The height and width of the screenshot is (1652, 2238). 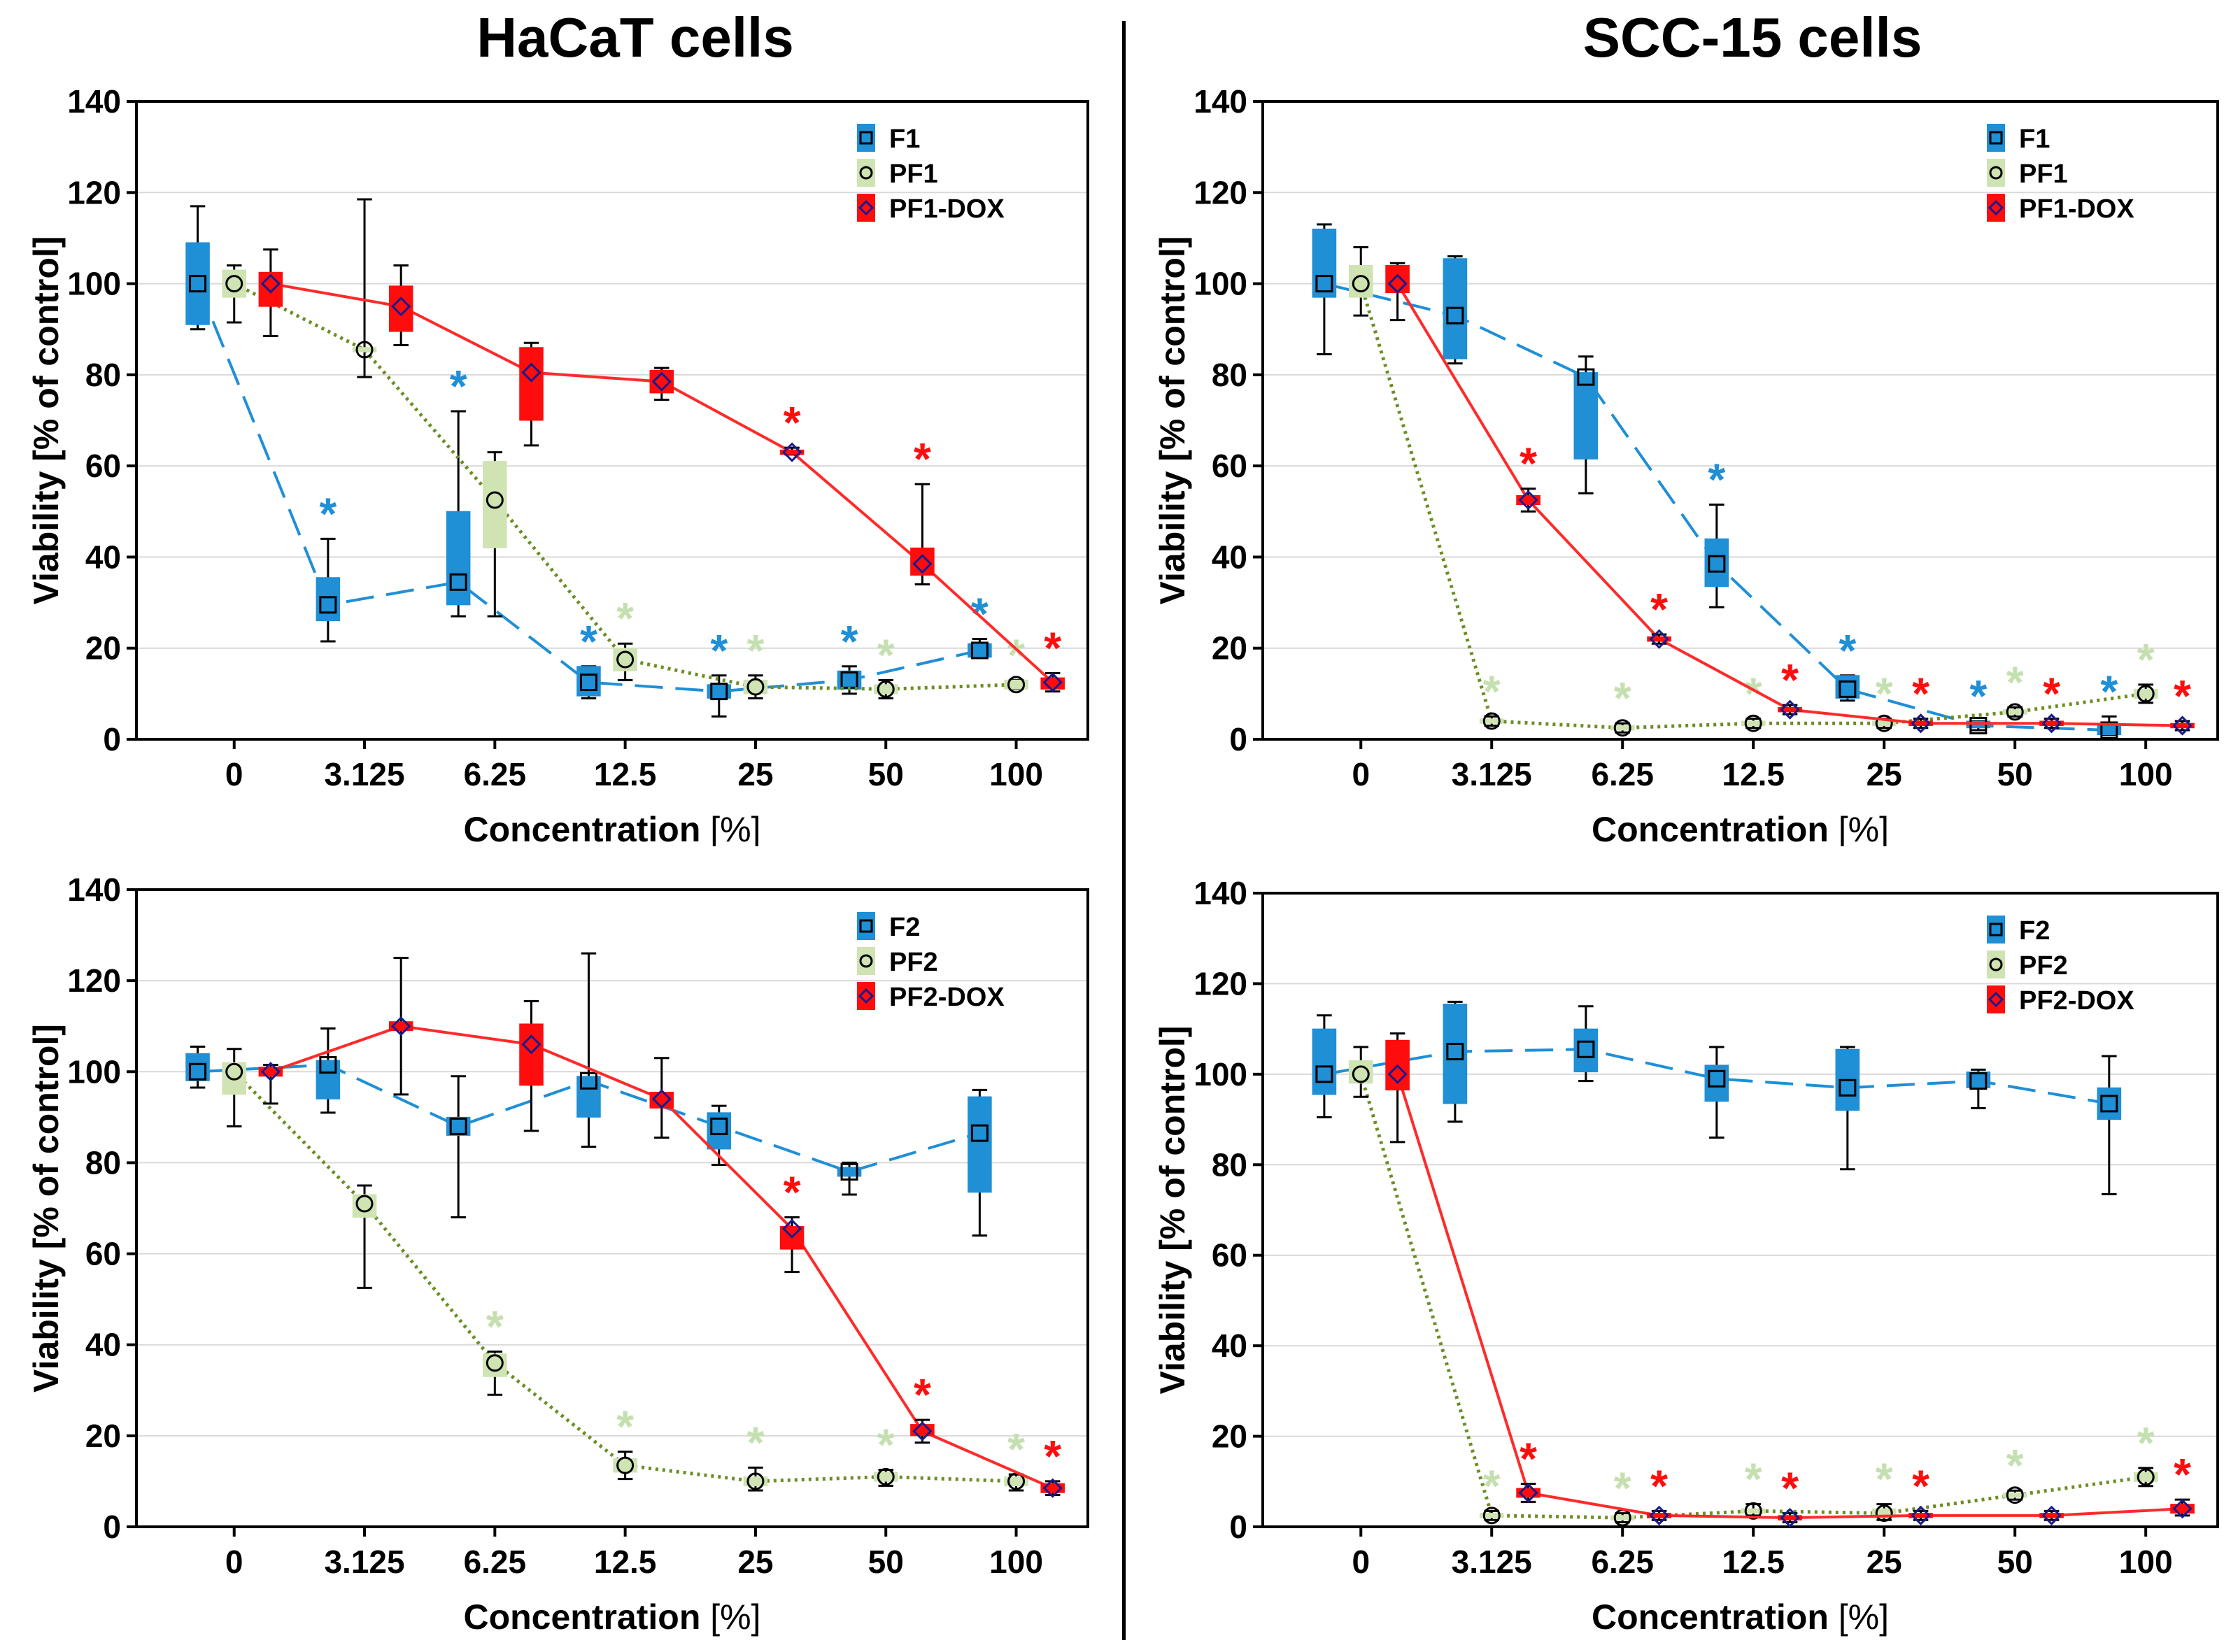 I want to click on box-F1, so click(x=458, y=558).